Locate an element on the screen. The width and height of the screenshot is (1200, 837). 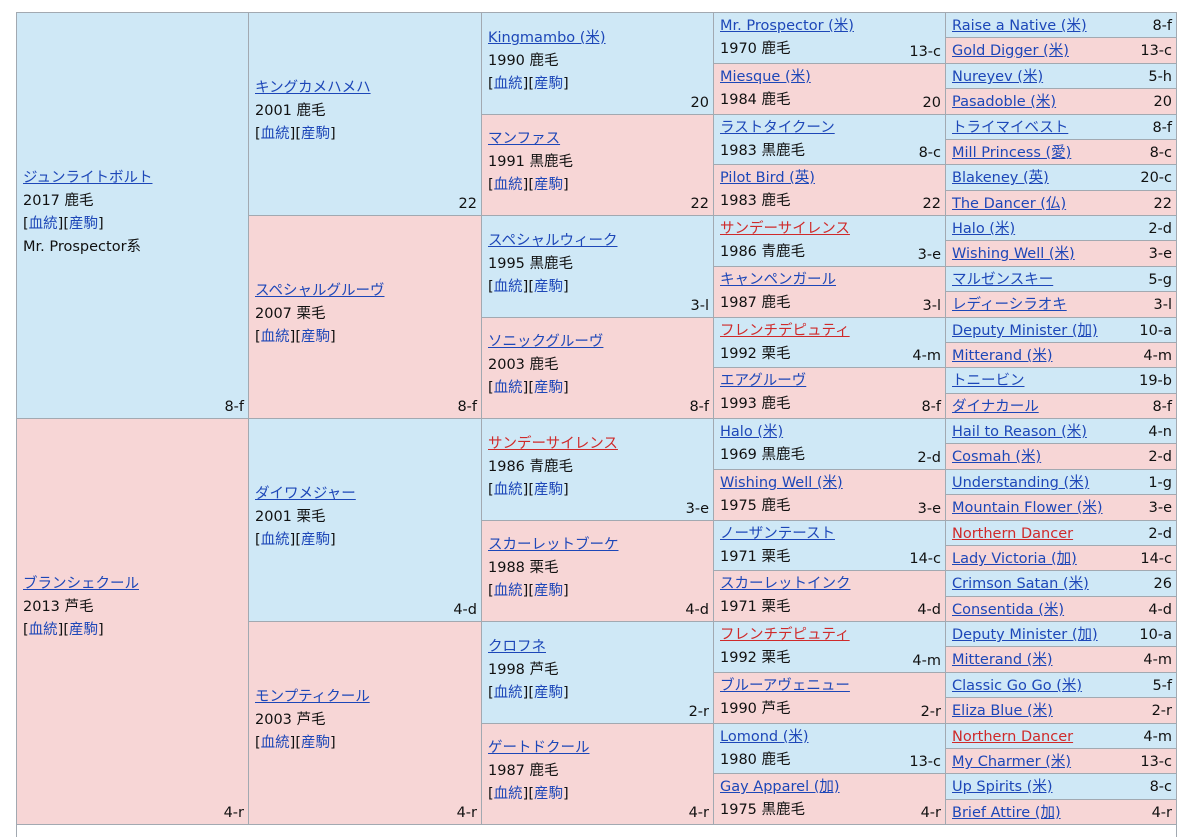
horse-name-link: ゲートドクール is located at coordinates (539, 748).